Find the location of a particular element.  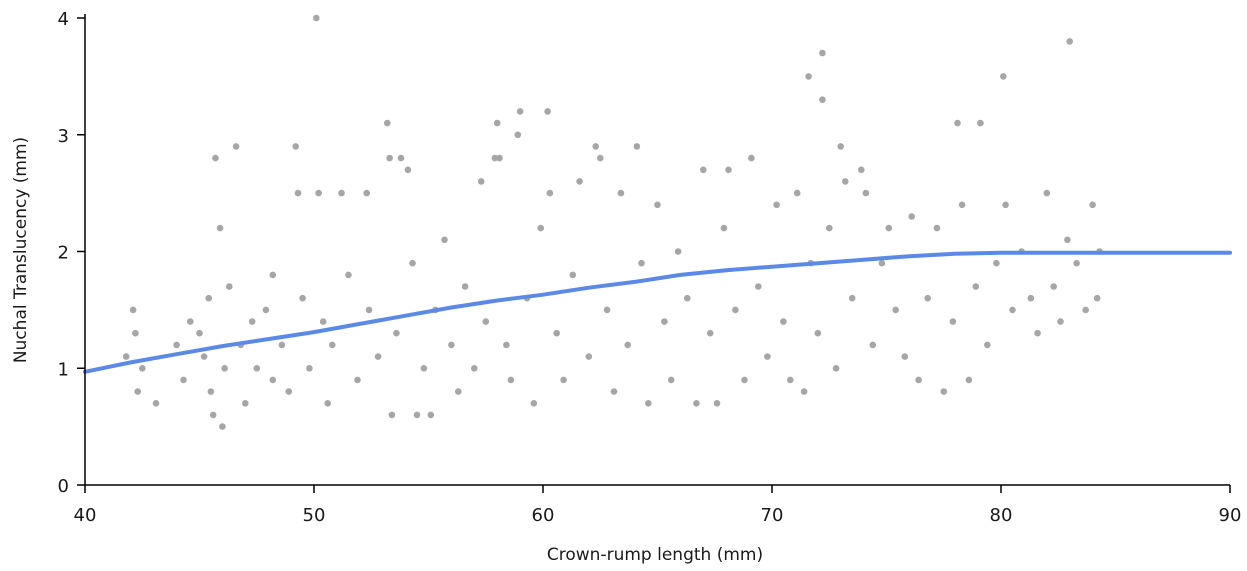

y-tick-label: 0 is located at coordinates (63, 486).